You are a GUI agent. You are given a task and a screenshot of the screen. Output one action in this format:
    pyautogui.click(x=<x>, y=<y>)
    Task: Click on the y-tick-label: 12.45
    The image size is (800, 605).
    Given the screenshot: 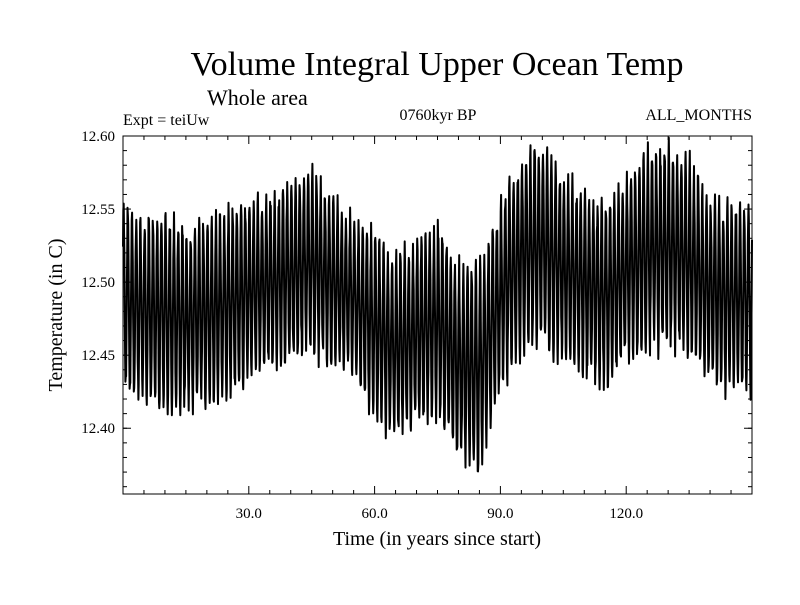 What is the action you would take?
    pyautogui.click(x=98, y=356)
    